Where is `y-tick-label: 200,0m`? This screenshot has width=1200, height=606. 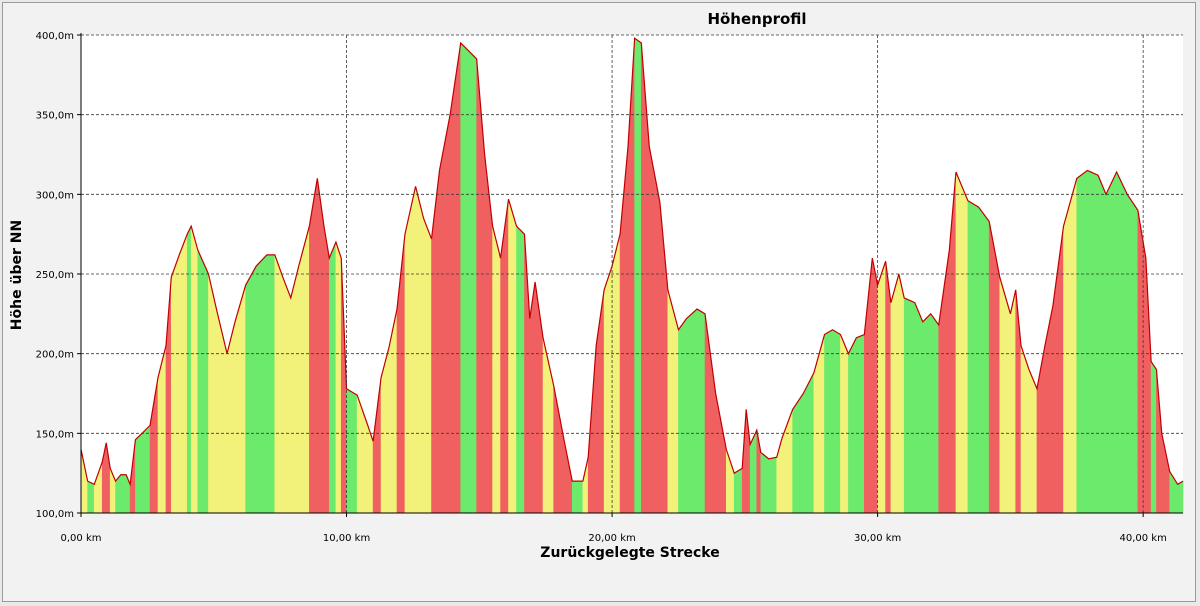
y-tick-label: 200,0m is located at coordinates (55, 355).